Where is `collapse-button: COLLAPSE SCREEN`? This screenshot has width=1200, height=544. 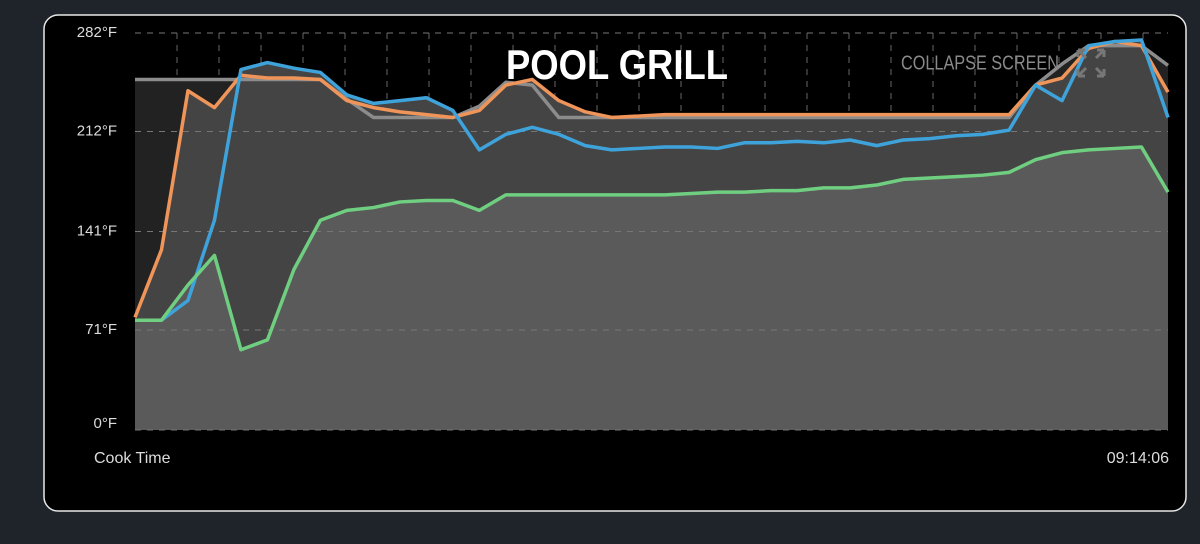
collapse-button: COLLAPSE SCREEN is located at coordinates (980, 63).